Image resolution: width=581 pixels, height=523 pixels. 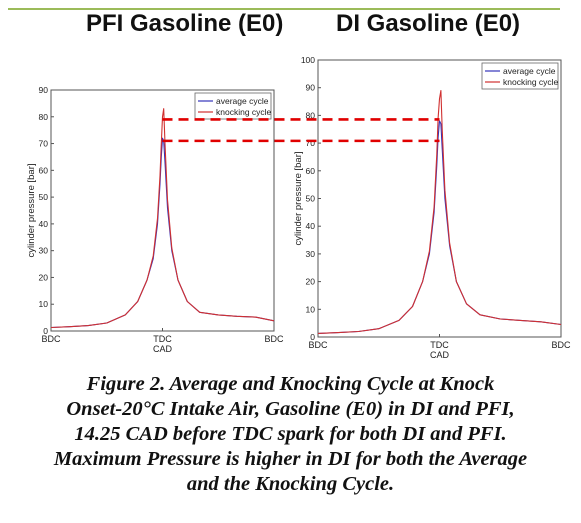 What do you see at coordinates (162, 233) in the screenshot?
I see `series-line-average-cycle` at bounding box center [162, 233].